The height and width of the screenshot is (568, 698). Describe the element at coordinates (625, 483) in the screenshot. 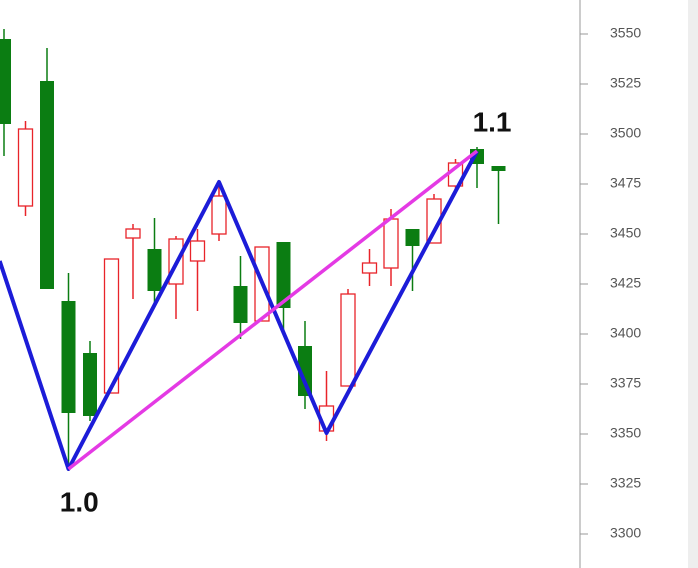

I see `y-tick-label: 3325` at that location.